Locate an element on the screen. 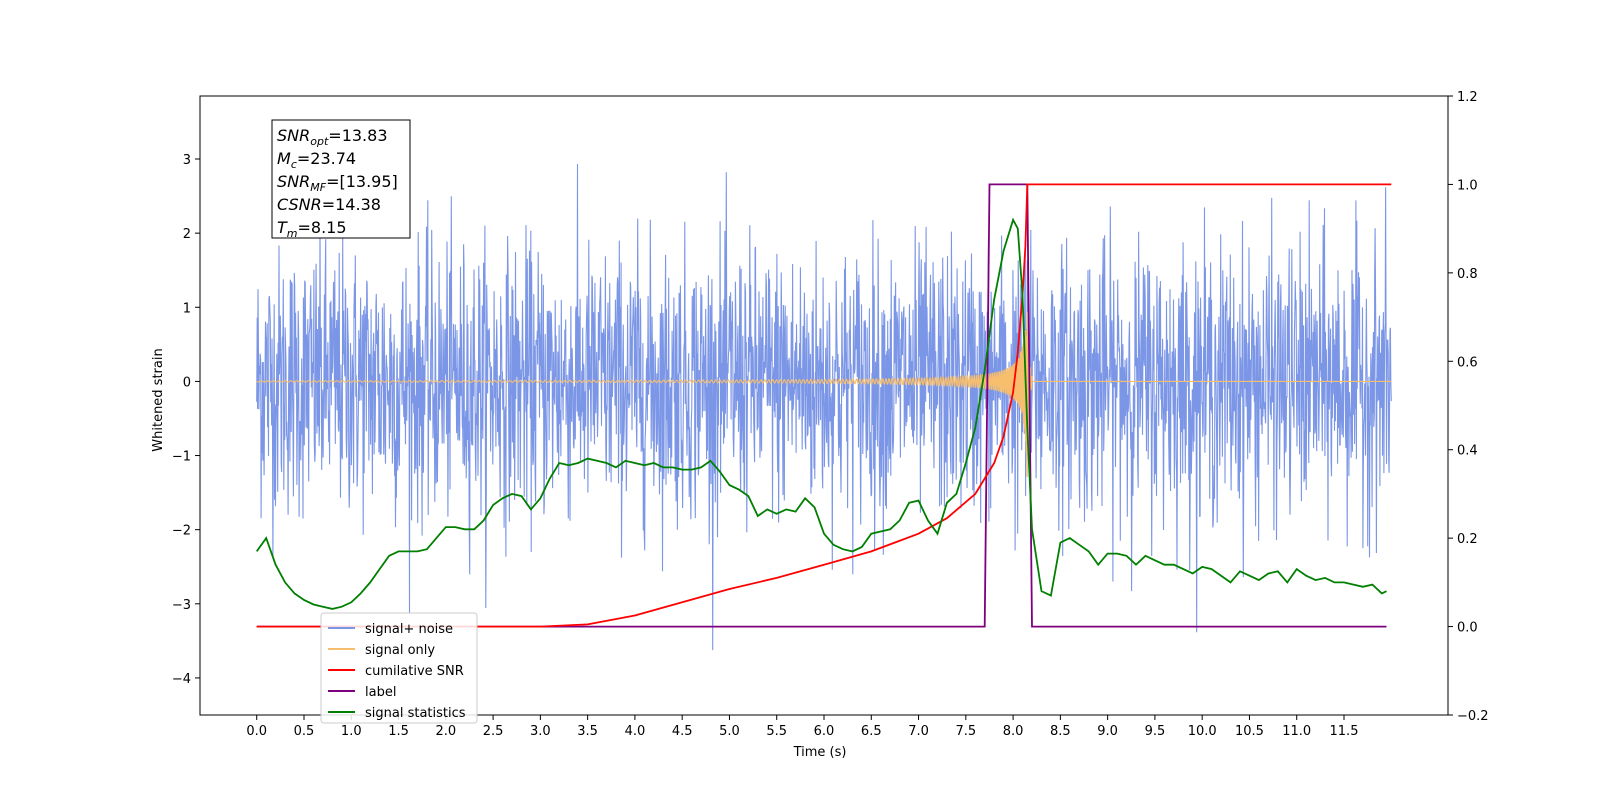  x-tick-label: 1.0 is located at coordinates (351, 731).